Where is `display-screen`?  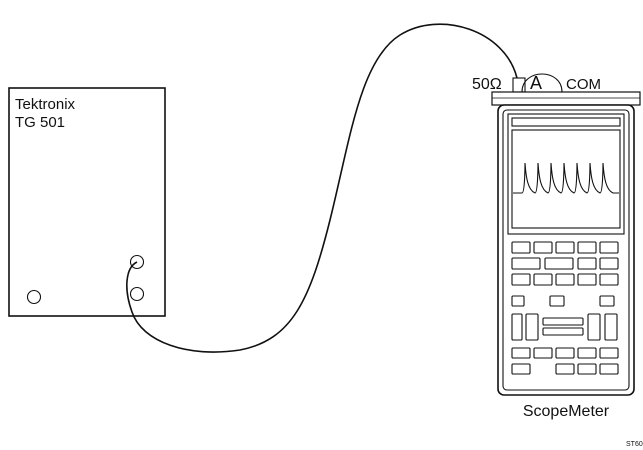 display-screen is located at coordinates (566, 179).